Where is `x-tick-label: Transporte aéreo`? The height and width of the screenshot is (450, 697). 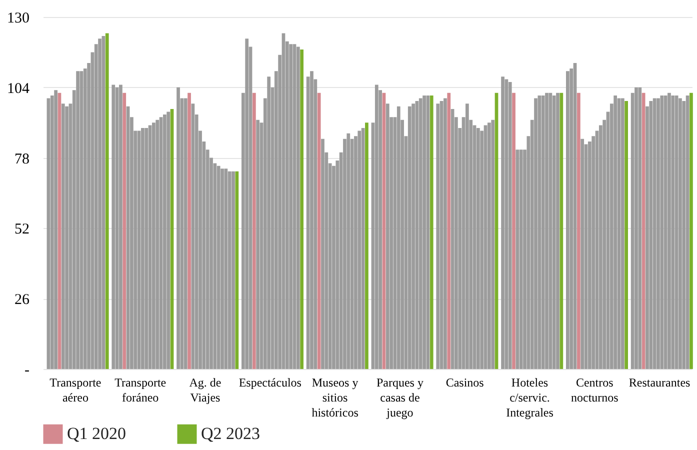 x-tick-label: Transporte aéreo is located at coordinates (76, 390).